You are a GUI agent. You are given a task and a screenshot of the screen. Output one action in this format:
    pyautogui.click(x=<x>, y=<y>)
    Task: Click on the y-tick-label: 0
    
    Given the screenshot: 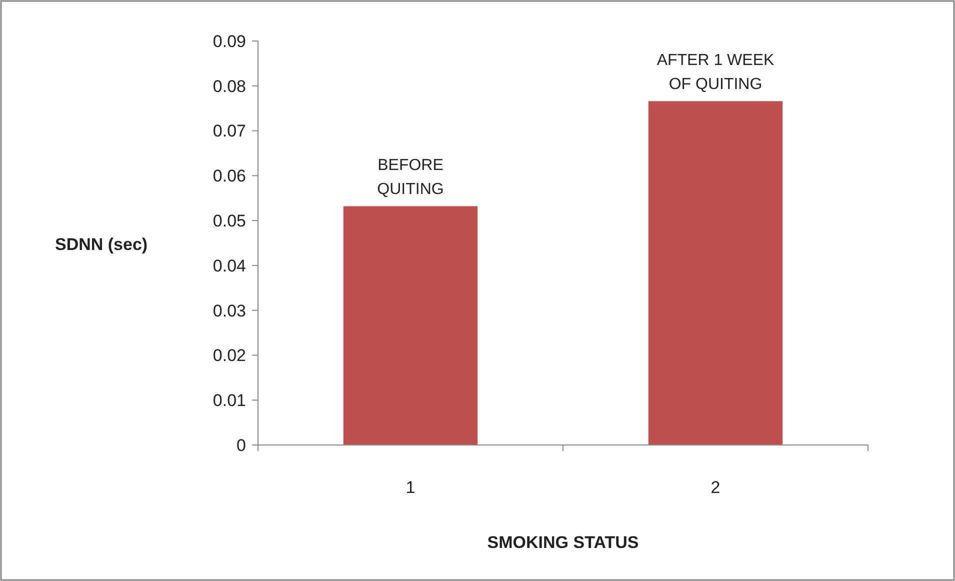 What is the action you would take?
    pyautogui.click(x=241, y=445)
    